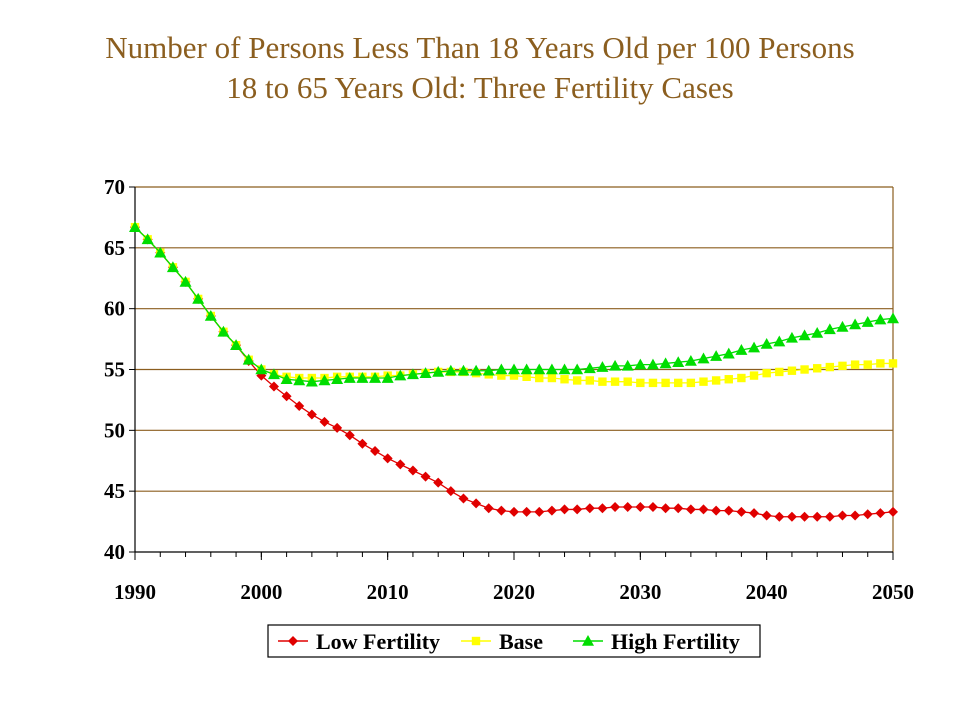 The image size is (960, 720). What do you see at coordinates (589, 368) in the screenshot?
I see `point-triangle-2026` at bounding box center [589, 368].